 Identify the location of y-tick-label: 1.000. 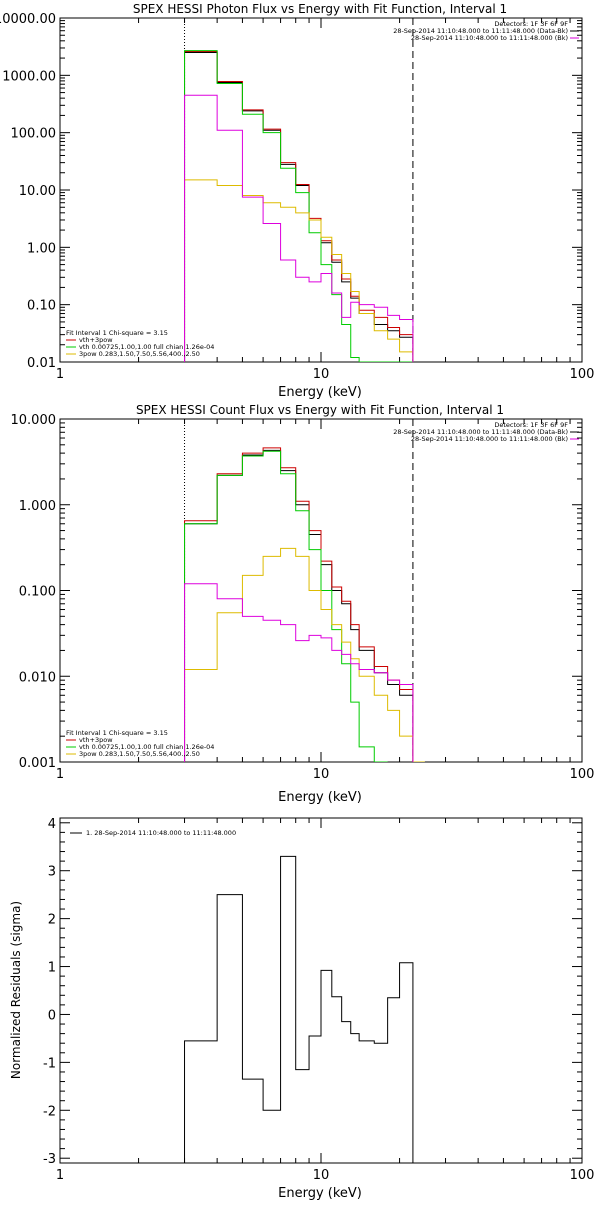
(37, 506).